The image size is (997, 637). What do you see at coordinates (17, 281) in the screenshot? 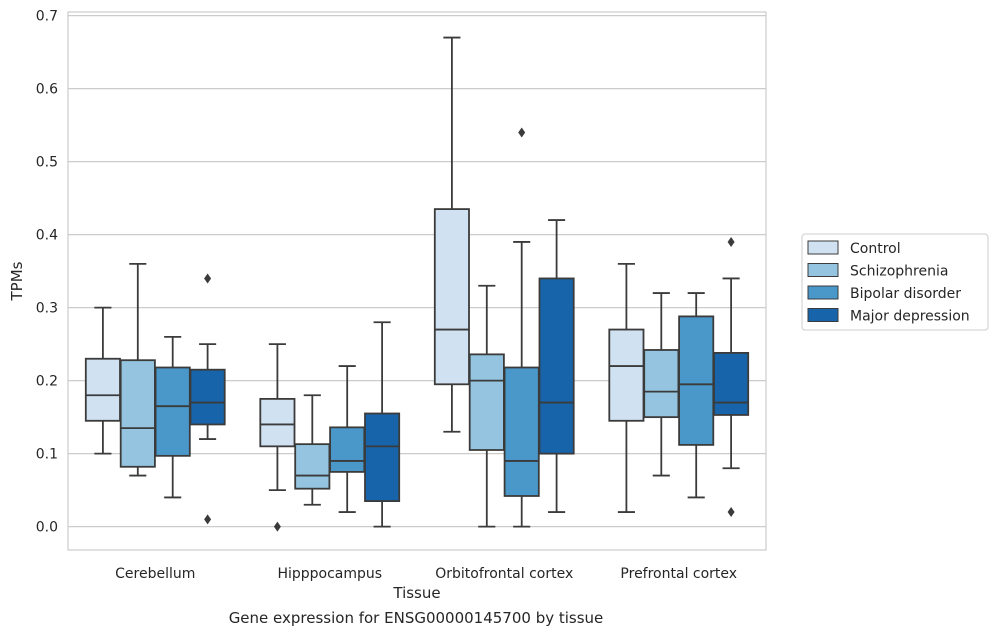
I see `y-axis-label: TPMs` at bounding box center [17, 281].